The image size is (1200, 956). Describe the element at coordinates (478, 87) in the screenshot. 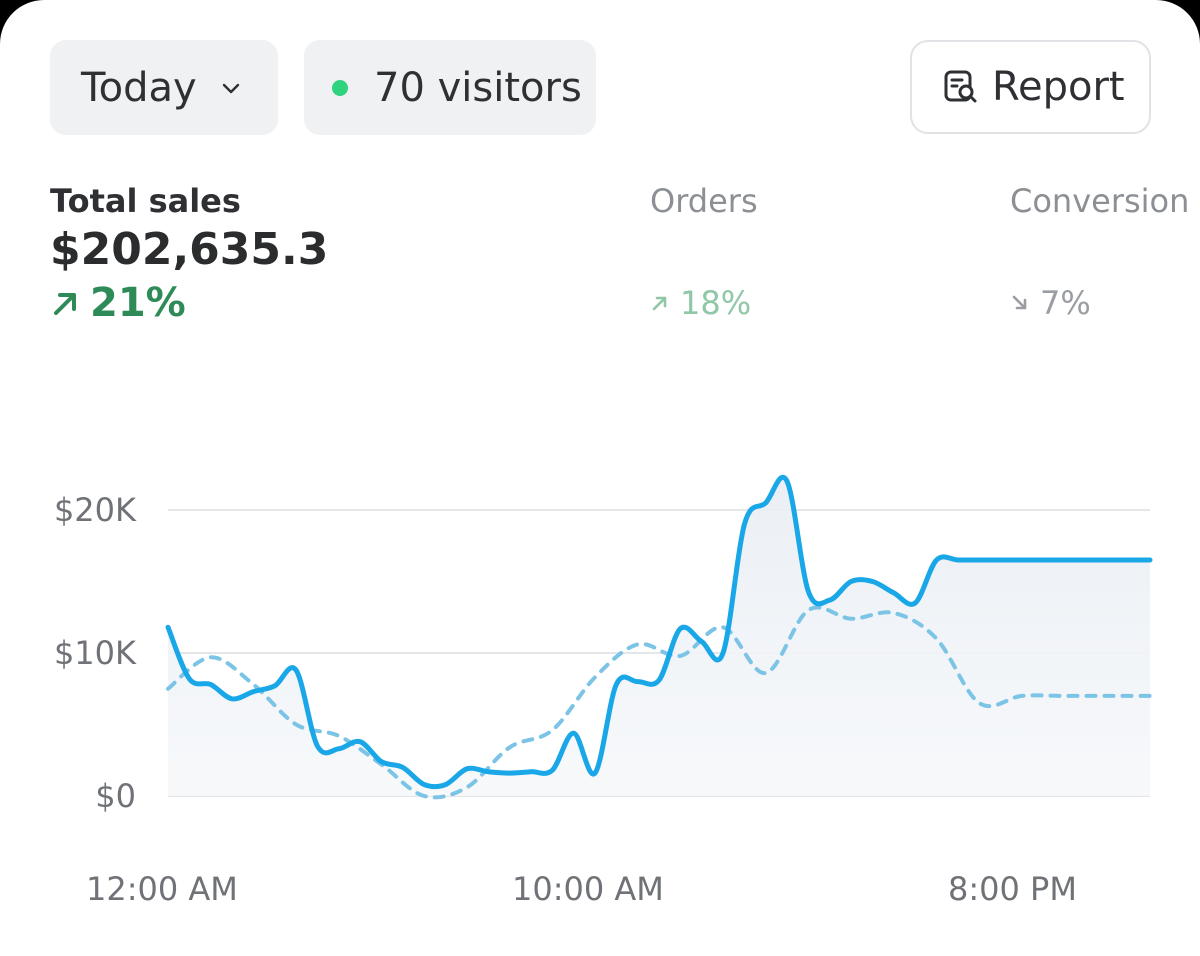

I see `visitors-label: 70 visitors` at that location.